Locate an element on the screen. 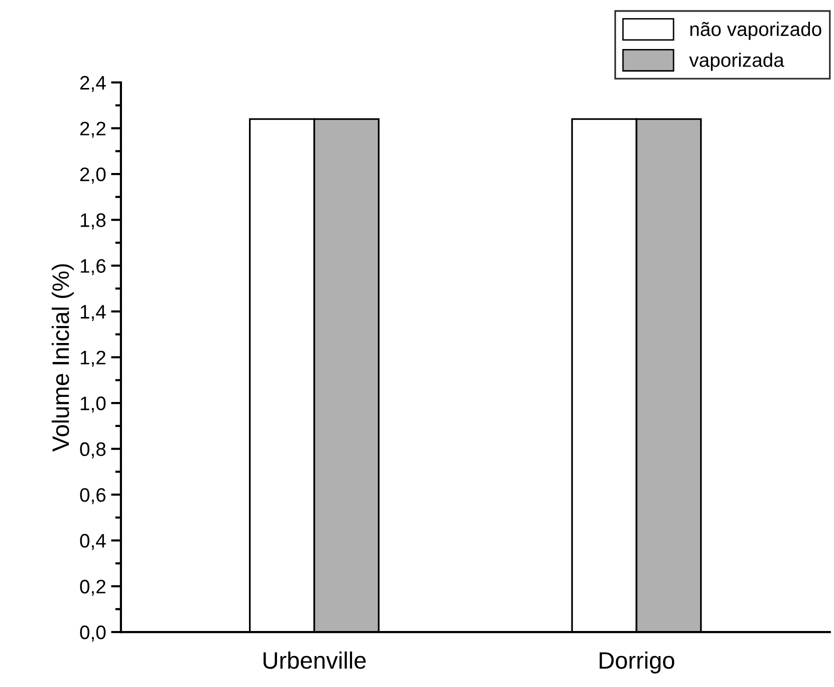  y-tick-label: 1,6 is located at coordinates (93, 267).